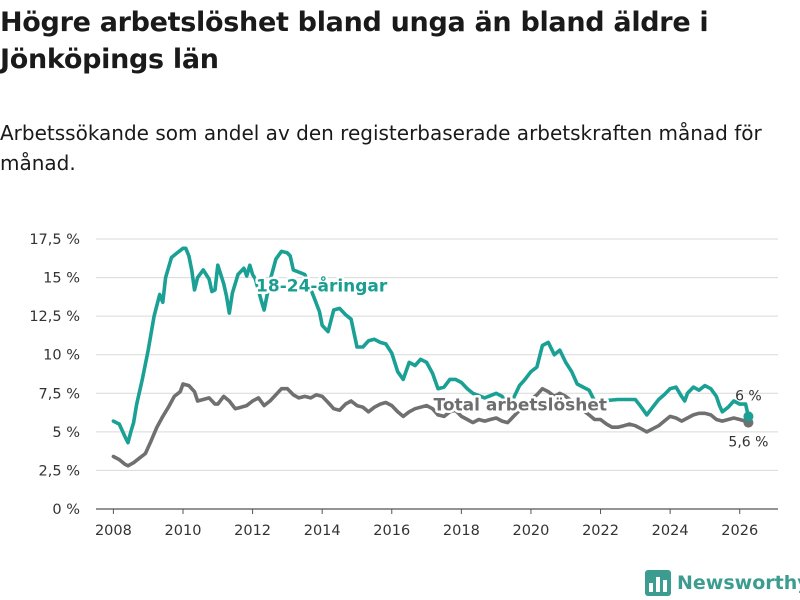 The width and height of the screenshot is (800, 600). What do you see at coordinates (54, 240) in the screenshot?
I see `y-tick-label: 17,5 %` at bounding box center [54, 240].